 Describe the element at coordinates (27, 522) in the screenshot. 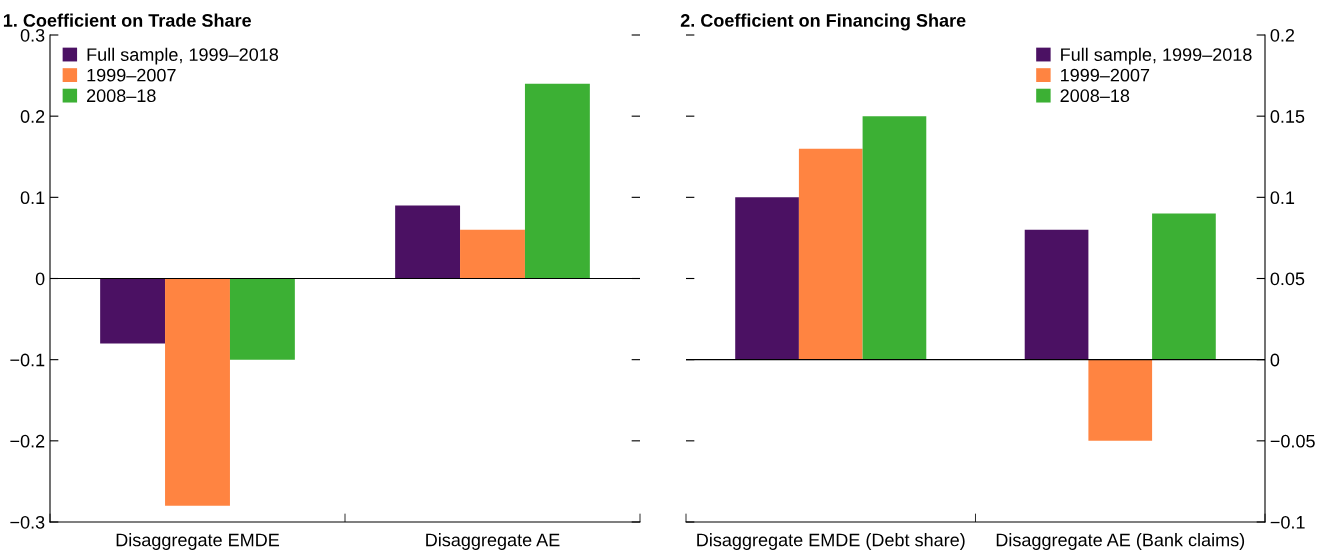

I see `y-tick-label: −0.3` at that location.